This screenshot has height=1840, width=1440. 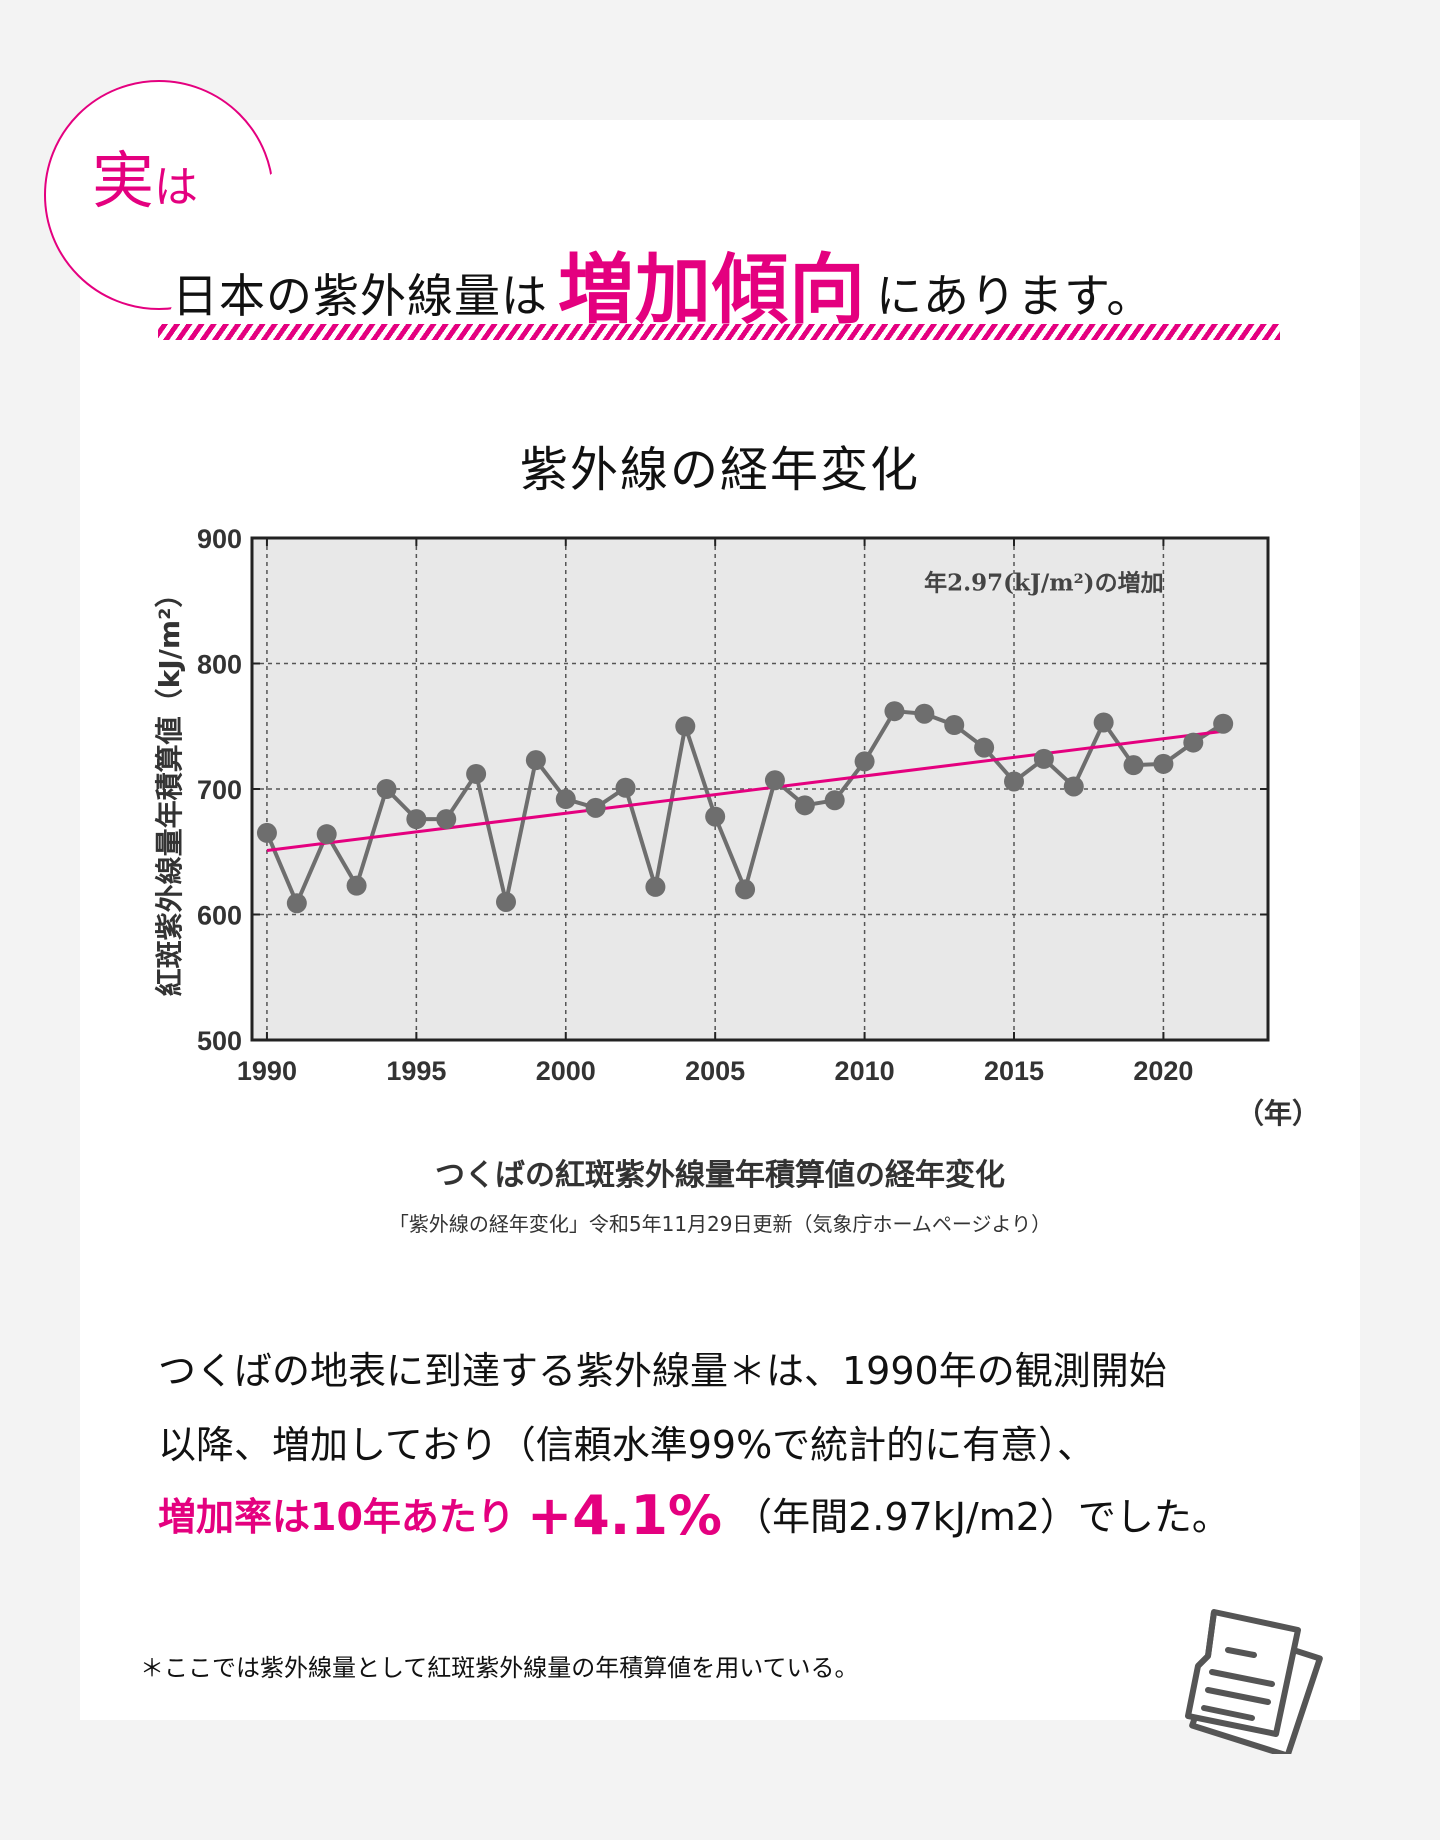 What do you see at coordinates (499, 1668) in the screenshot?
I see `footnote: ＊ここでは紫外線量として紅斑紫外線量の年積算値を用いている。` at bounding box center [499, 1668].